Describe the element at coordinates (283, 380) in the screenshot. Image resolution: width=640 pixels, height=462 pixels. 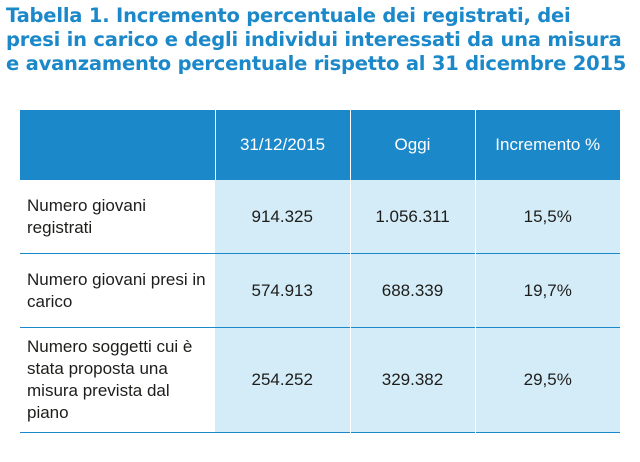
I see `cell-value-2015: 254.252` at that location.